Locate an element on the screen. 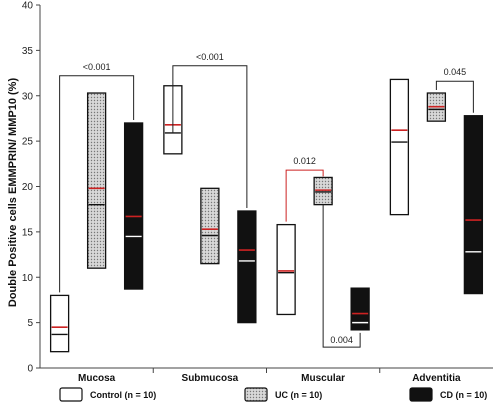 The width and height of the screenshot is (500, 409). legend-label: CD (n = 10) is located at coordinates (463, 395).